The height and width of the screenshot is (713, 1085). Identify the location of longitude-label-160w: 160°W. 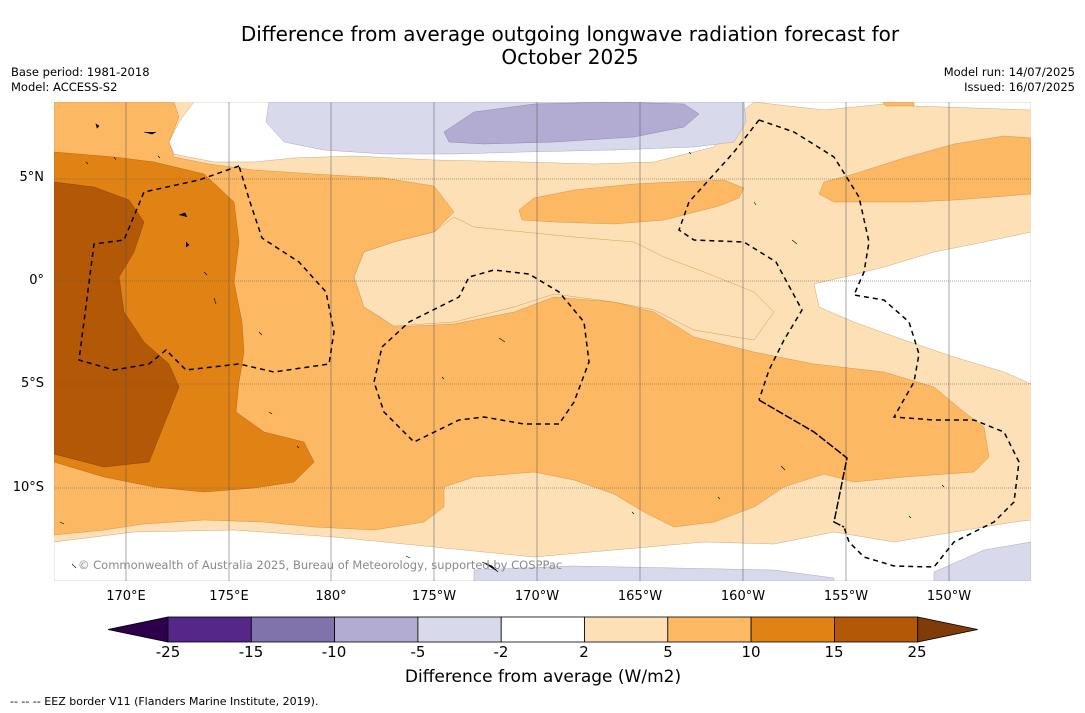
(743, 596).